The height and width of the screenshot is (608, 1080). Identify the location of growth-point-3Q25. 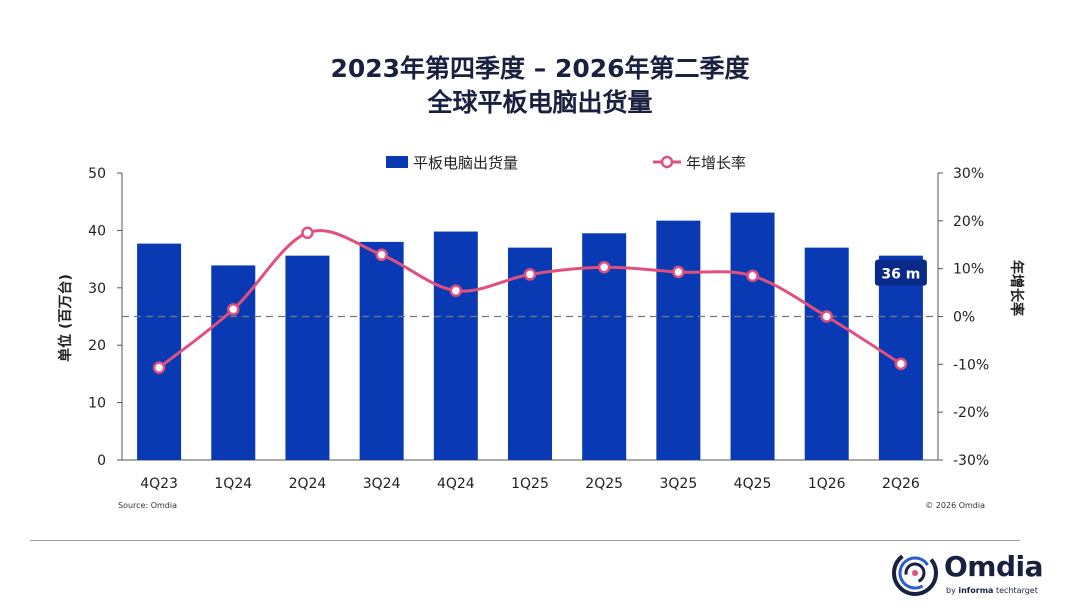
(678, 272).